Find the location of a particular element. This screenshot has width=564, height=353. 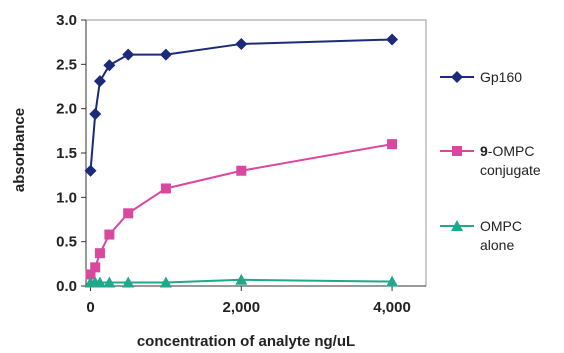

x-axis-title: concentration of analyte ng/uL is located at coordinates (246, 341).